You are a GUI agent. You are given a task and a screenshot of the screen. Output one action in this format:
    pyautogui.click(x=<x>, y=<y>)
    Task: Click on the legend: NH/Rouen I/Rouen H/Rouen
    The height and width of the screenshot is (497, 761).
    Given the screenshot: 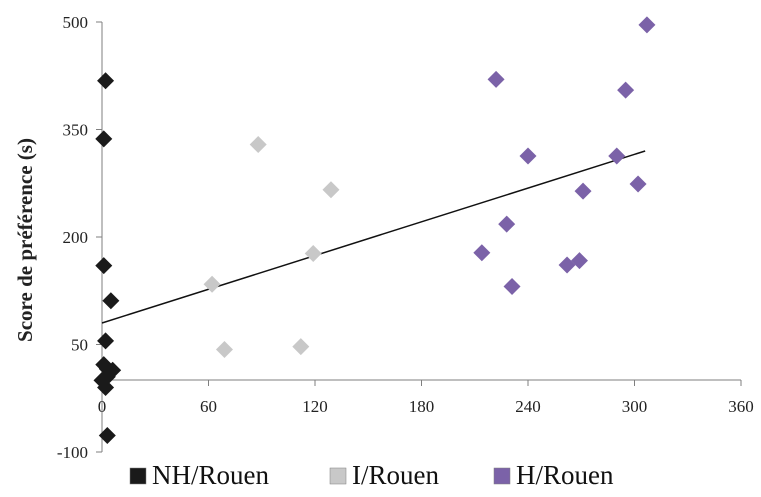 What is the action you would take?
    pyautogui.click(x=371, y=475)
    